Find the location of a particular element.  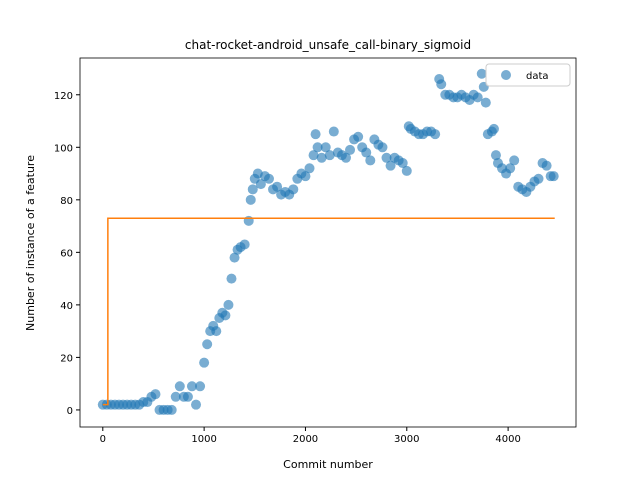

x-axis-label: Commit number is located at coordinates (328, 464).